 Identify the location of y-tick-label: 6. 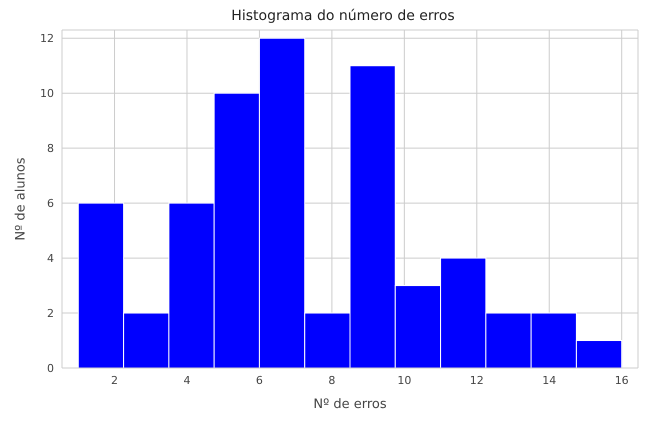
(50, 203).